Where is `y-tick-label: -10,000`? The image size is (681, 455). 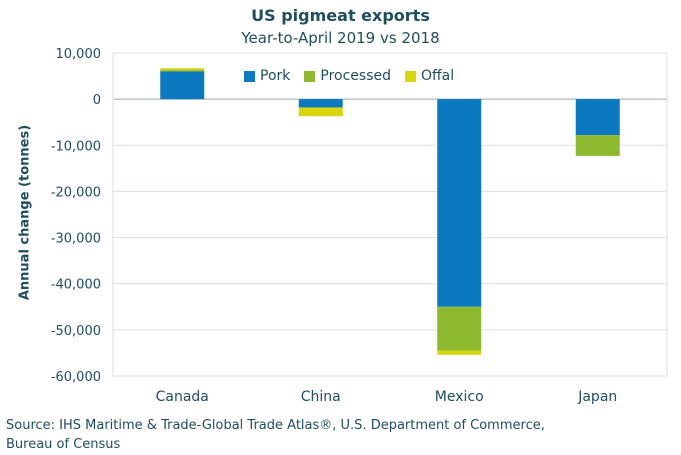 y-tick-label: -10,000 is located at coordinates (76, 146).